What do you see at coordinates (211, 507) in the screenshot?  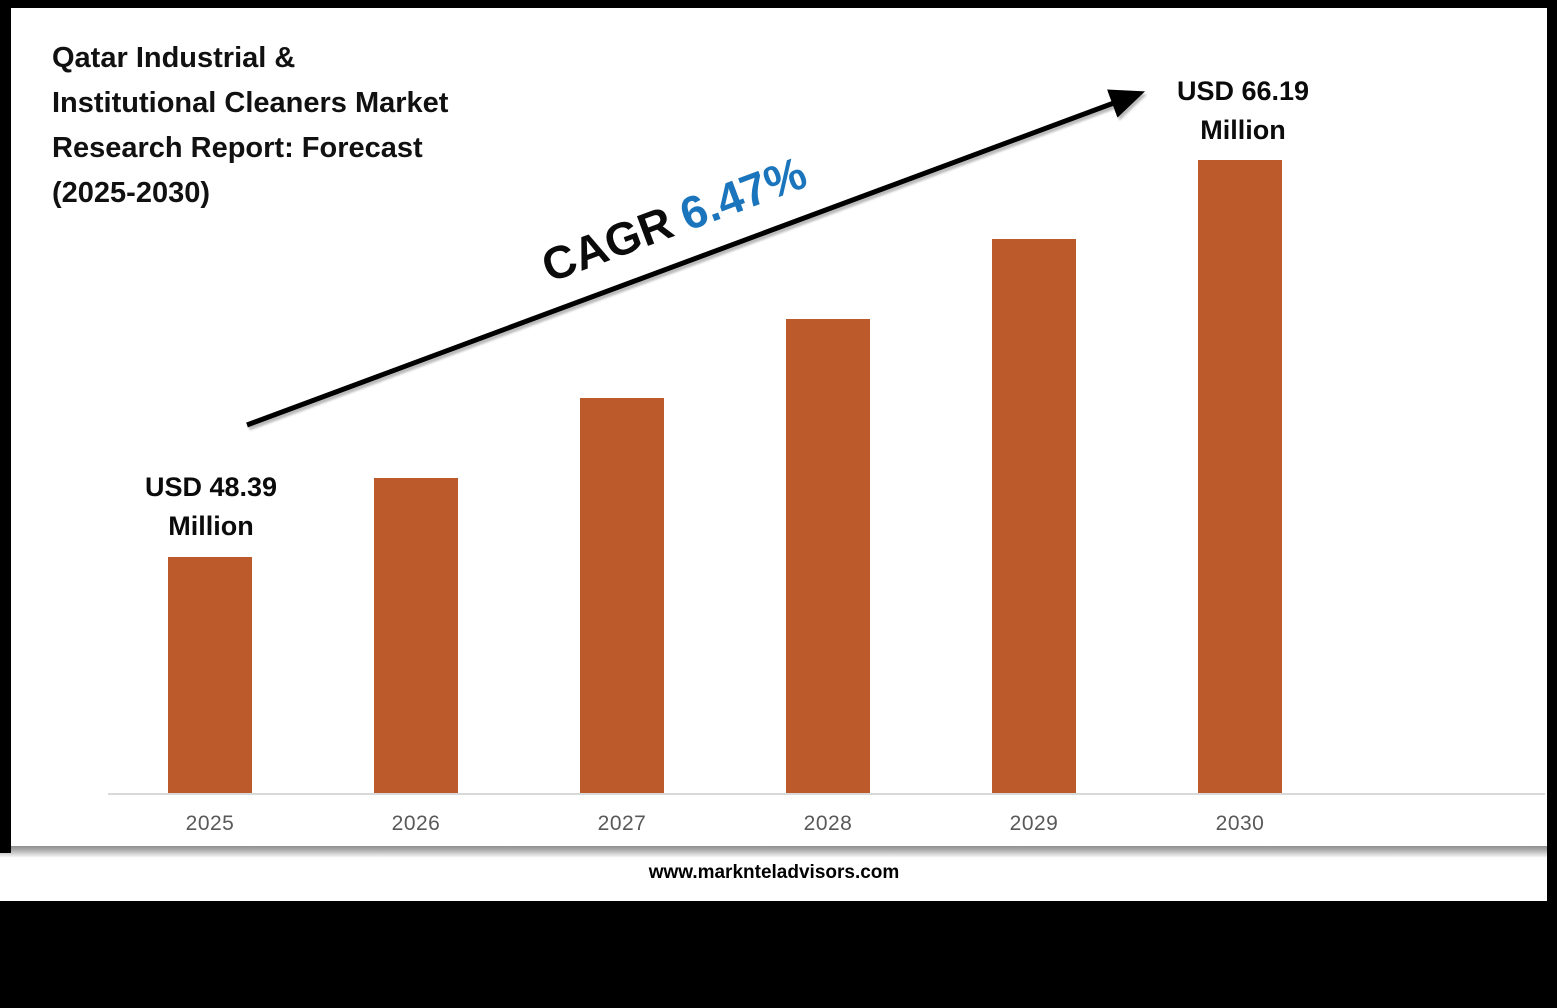 I see `value-label-2025: USD 48.39 Million` at bounding box center [211, 507].